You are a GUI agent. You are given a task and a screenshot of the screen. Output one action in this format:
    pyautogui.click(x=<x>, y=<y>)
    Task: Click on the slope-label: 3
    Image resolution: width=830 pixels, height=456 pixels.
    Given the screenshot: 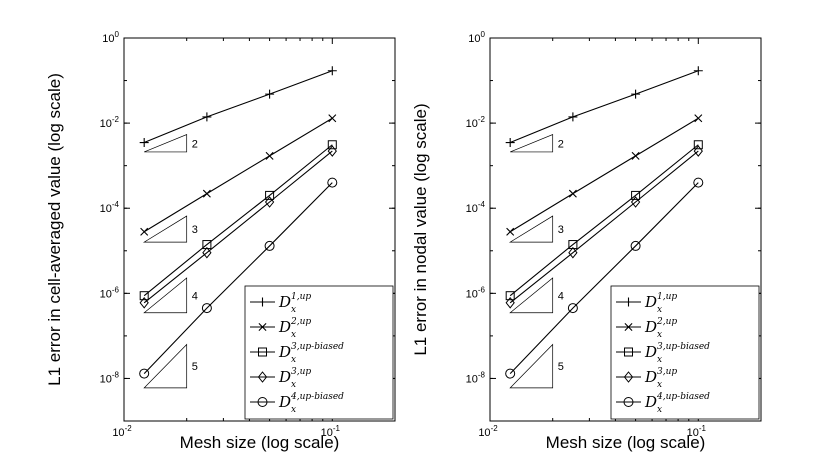 What is the action you would take?
    pyautogui.click(x=561, y=230)
    